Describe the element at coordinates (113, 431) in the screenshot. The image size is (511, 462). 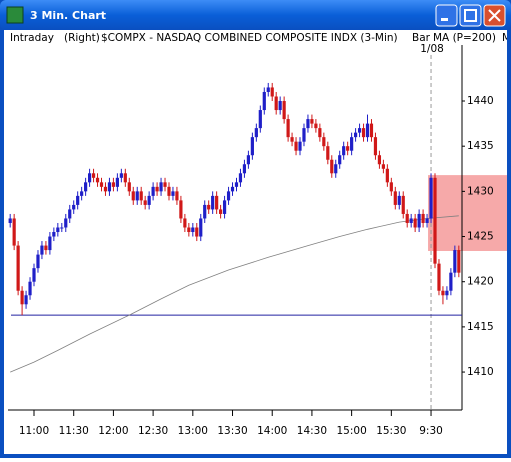
I see `x-tick-label: 12:00` at that location.